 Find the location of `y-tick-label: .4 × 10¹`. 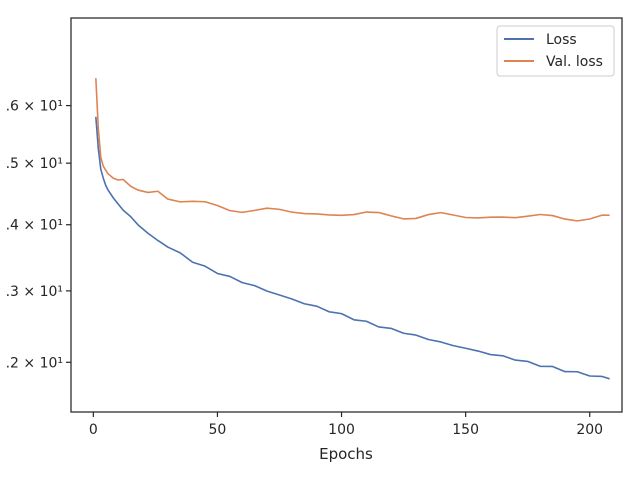

y-tick-label: .4 × 10¹ is located at coordinates (34, 226).